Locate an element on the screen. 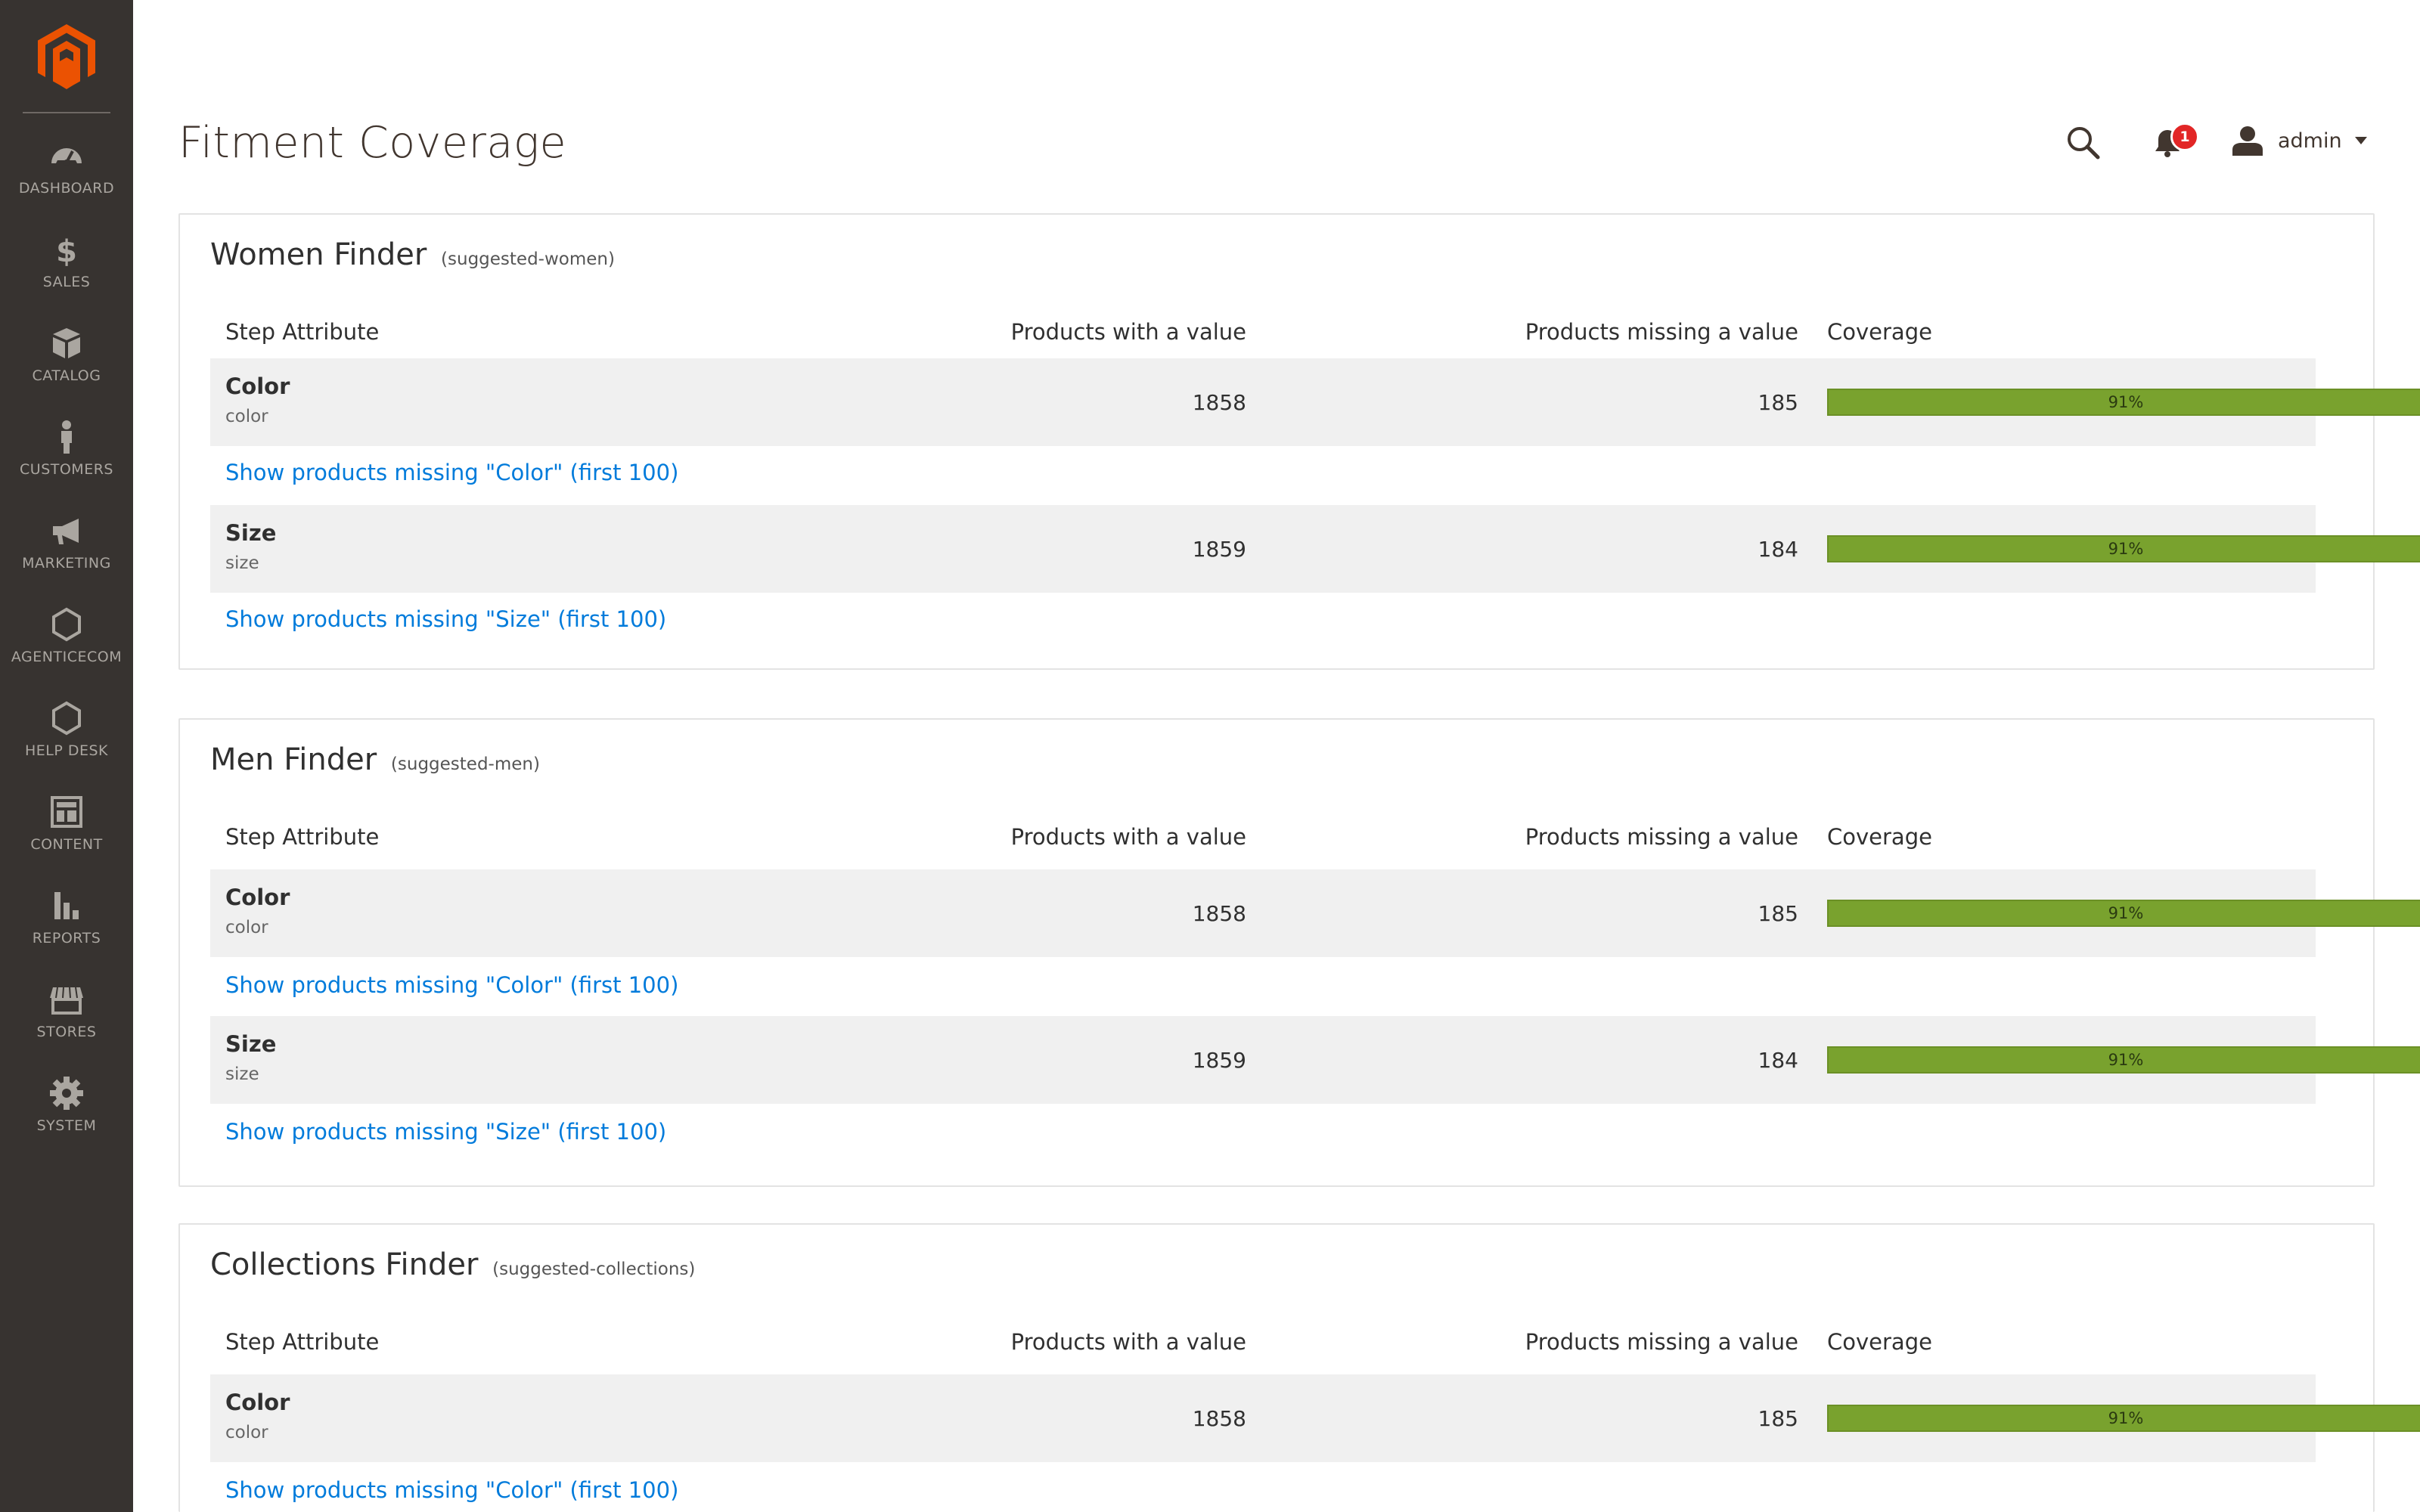  sidebar-item-help-desk: HELP DESK is located at coordinates (66, 730).